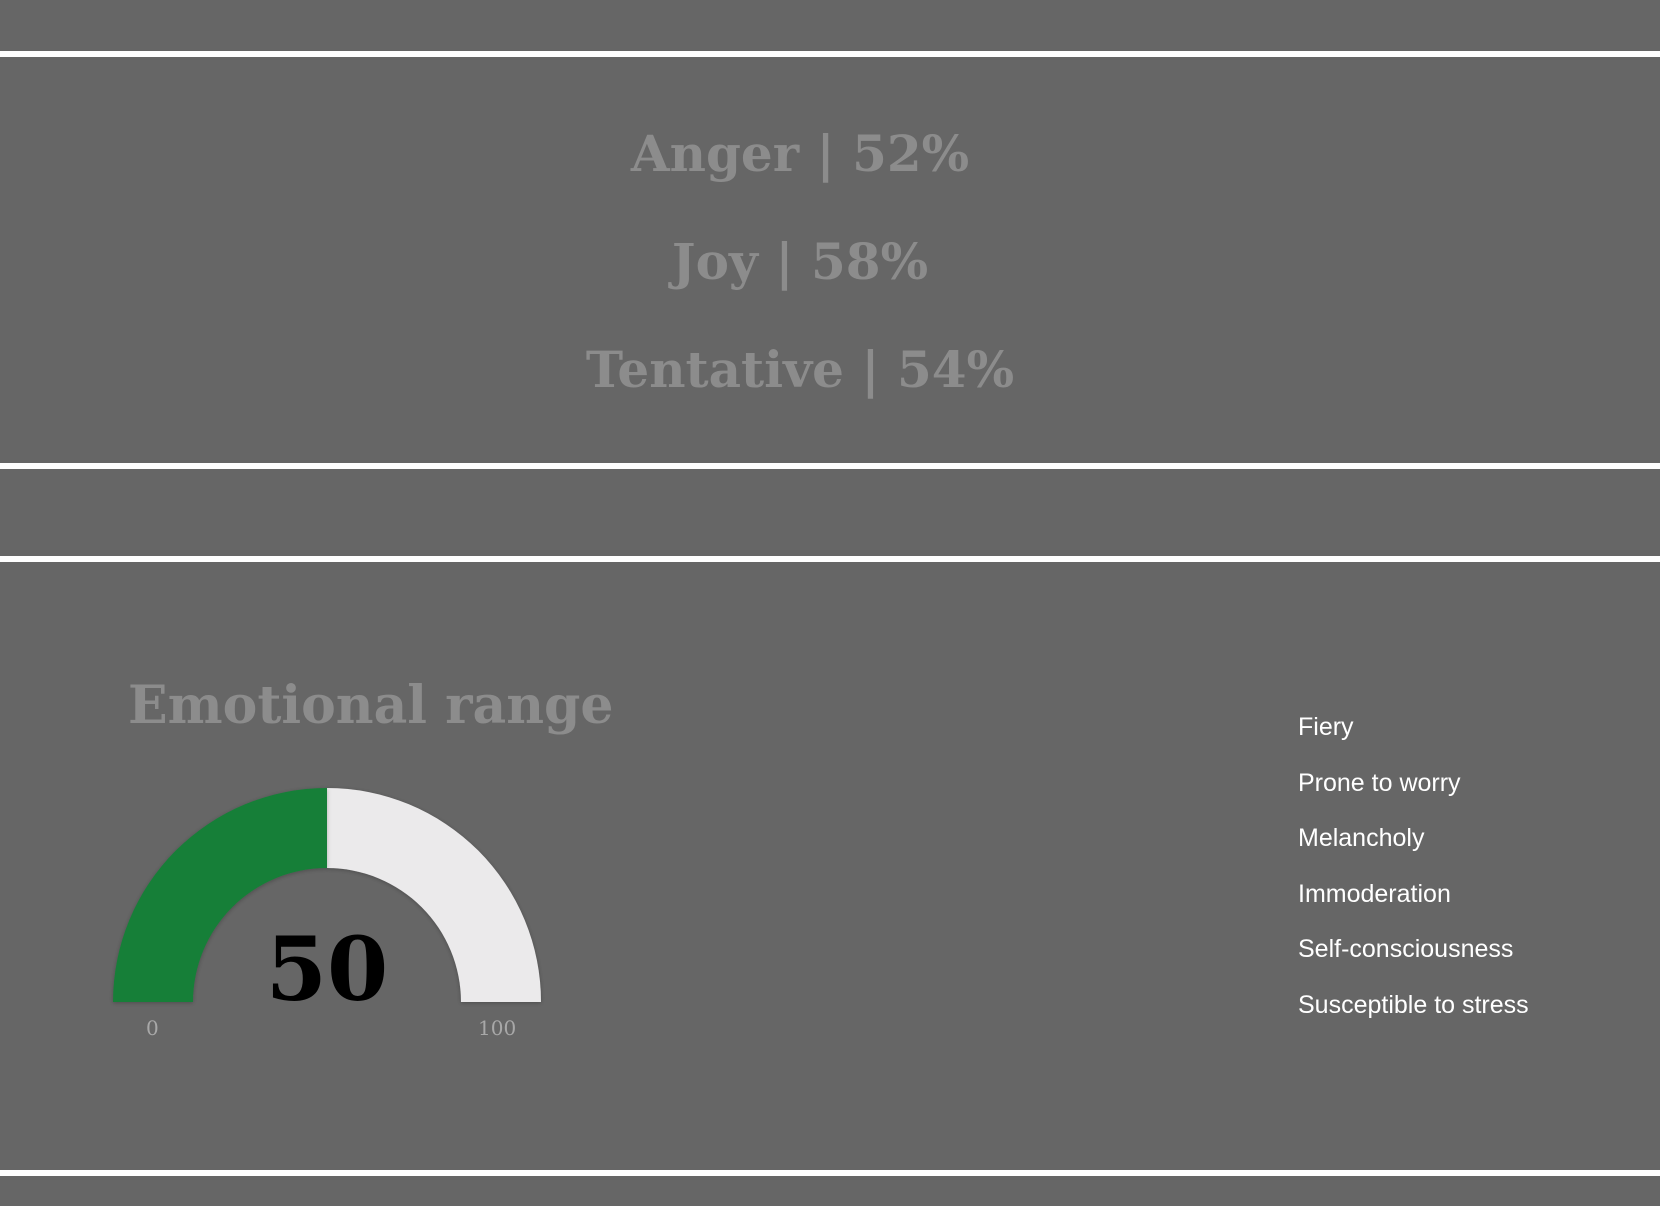 This screenshot has width=1660, height=1206. I want to click on top-divider, so click(830, 54).